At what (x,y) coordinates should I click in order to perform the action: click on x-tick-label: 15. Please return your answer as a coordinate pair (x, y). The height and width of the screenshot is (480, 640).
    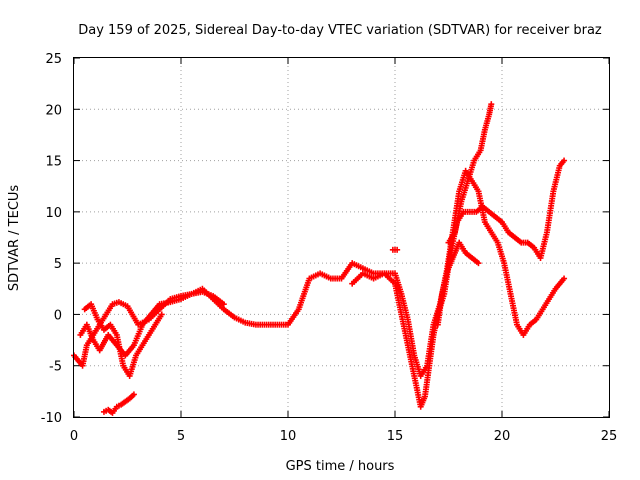
    Looking at the image, I should click on (395, 436).